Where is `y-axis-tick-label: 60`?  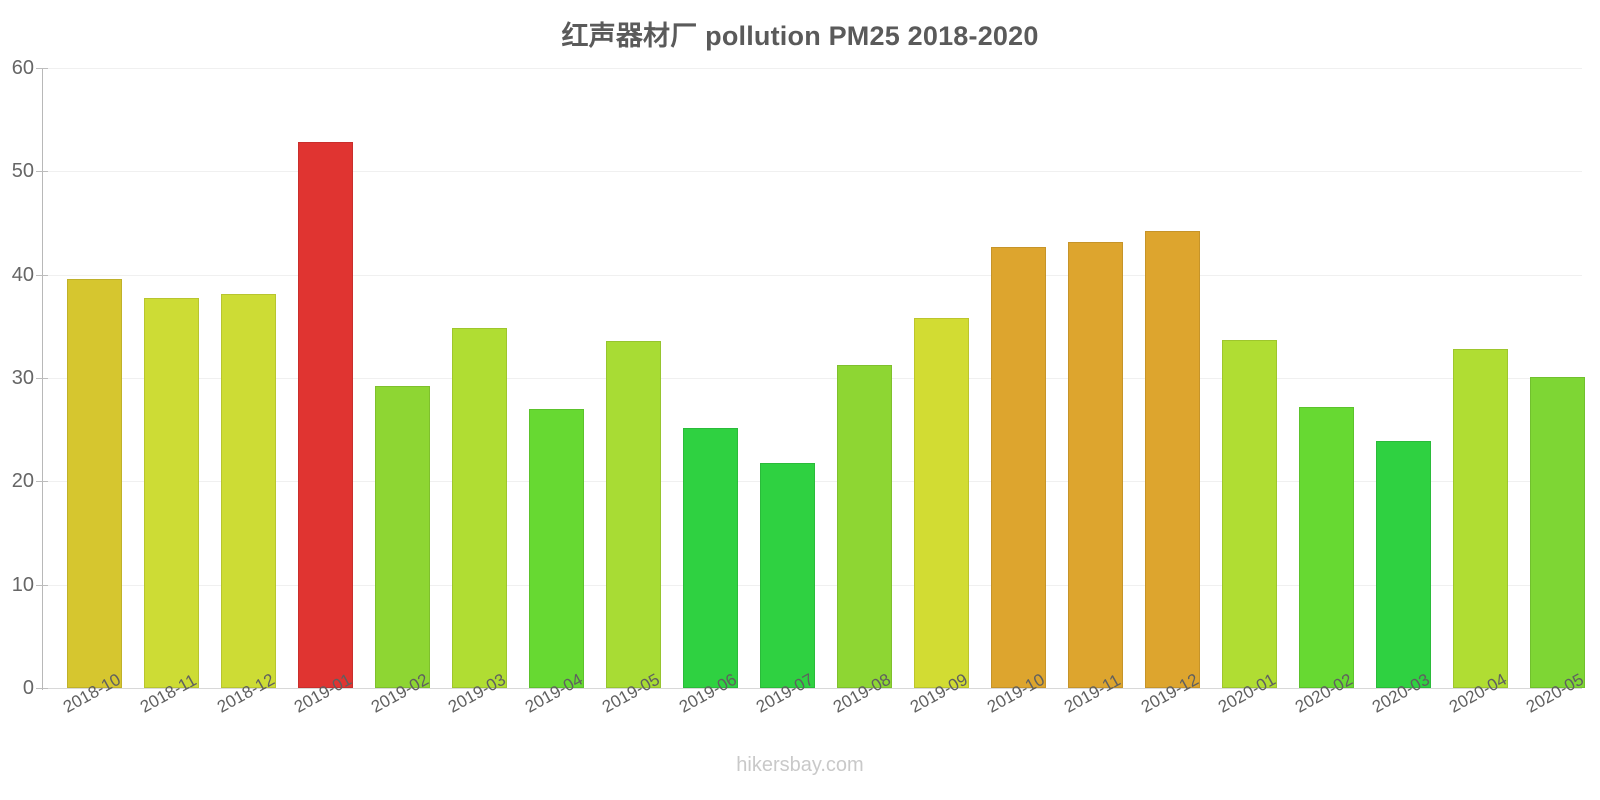
y-axis-tick-label: 60 is located at coordinates (22, 68).